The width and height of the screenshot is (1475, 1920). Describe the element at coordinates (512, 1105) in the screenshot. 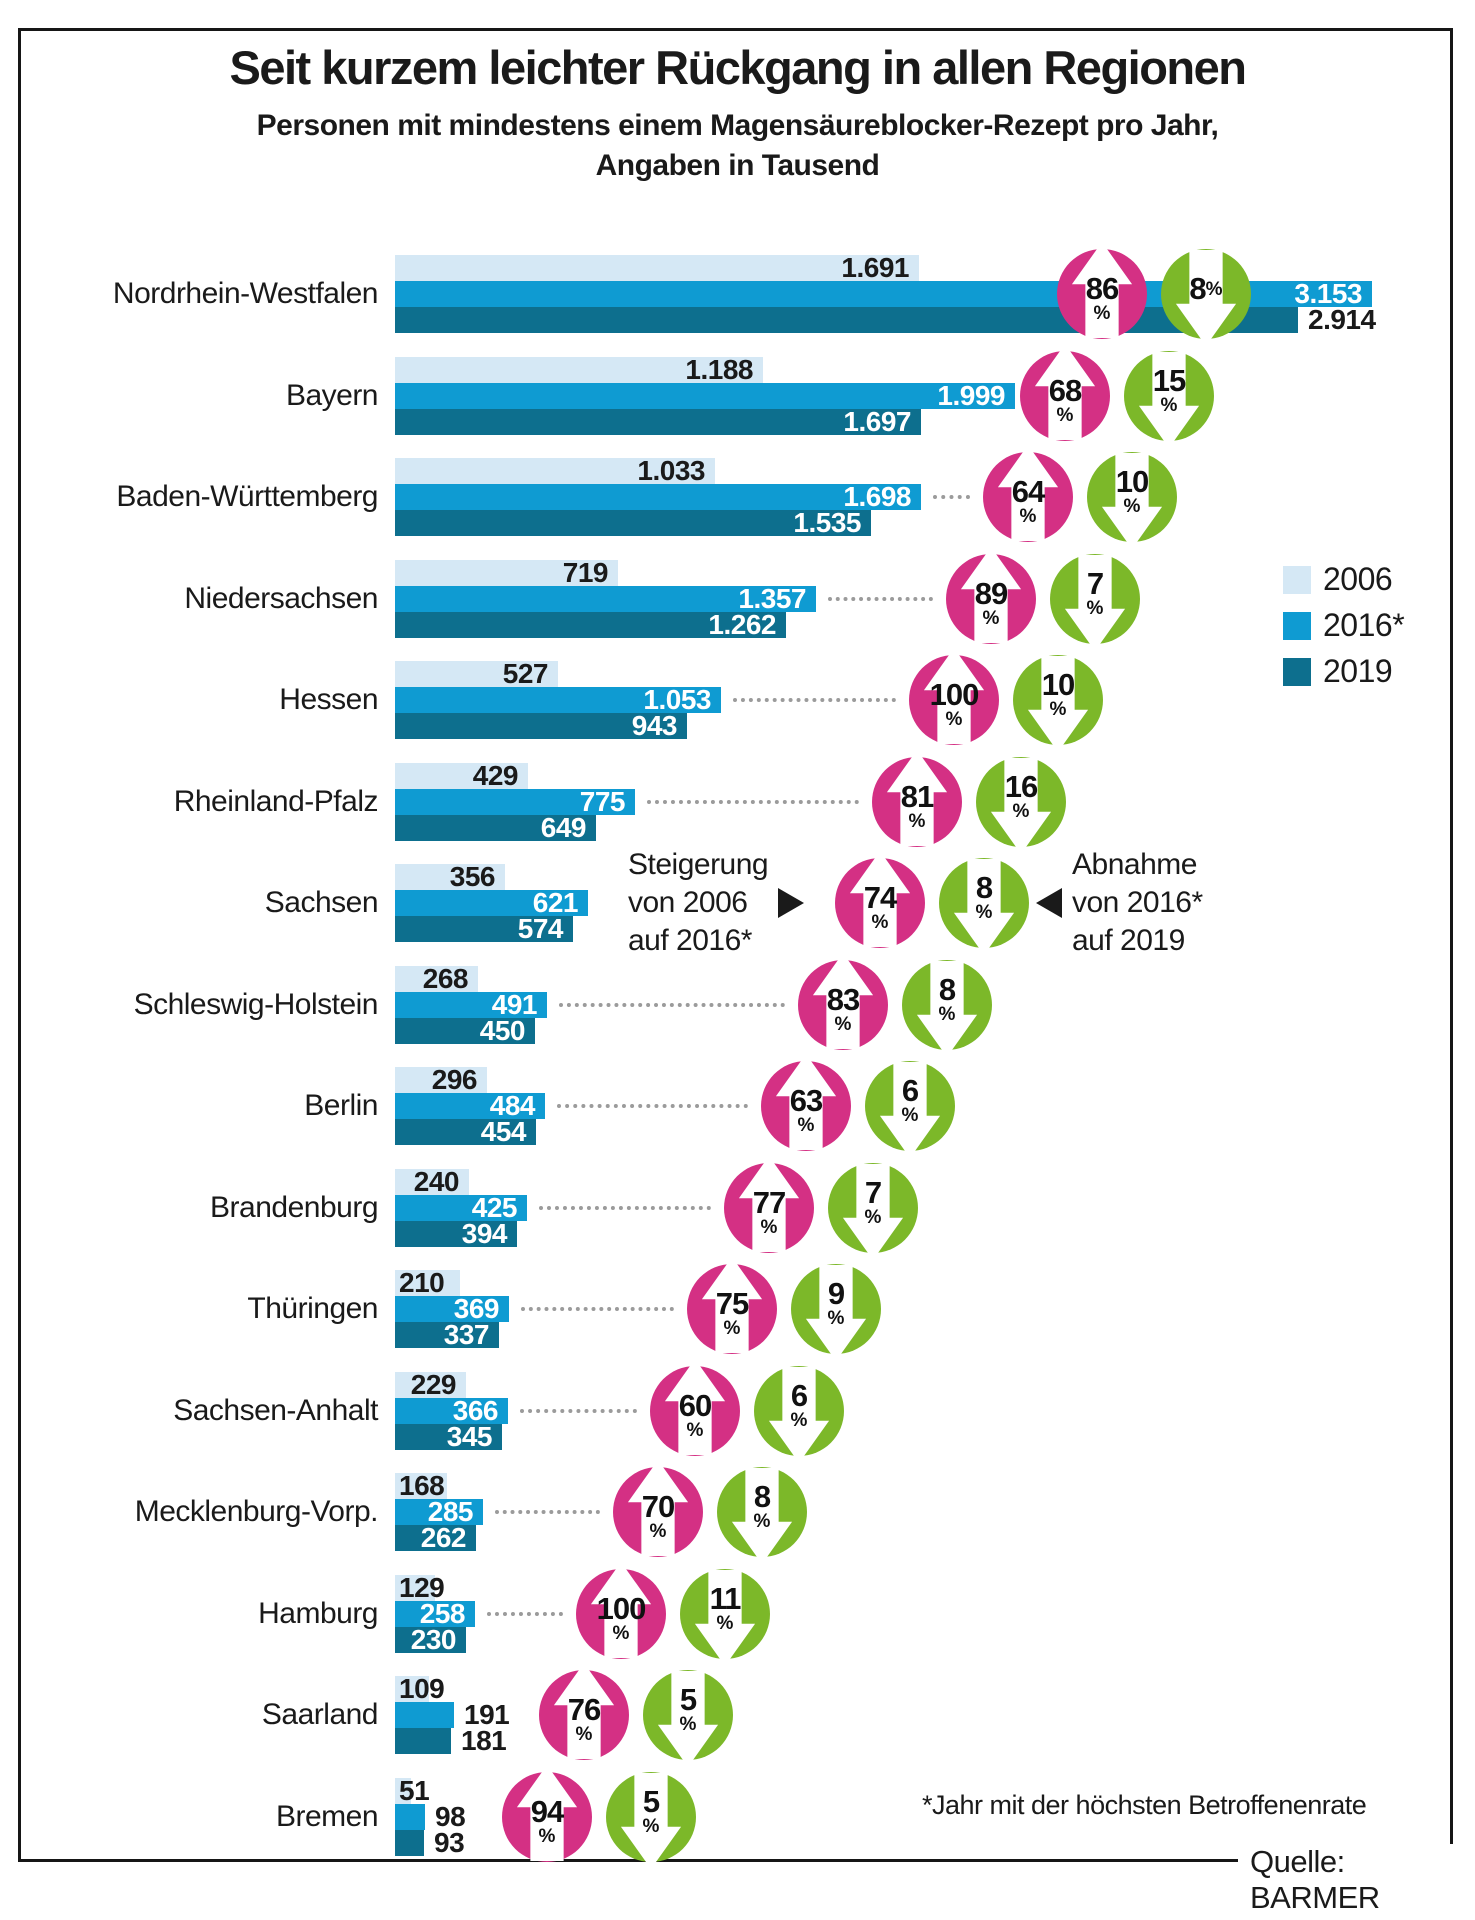

I see `bar-value-label: 484` at that location.